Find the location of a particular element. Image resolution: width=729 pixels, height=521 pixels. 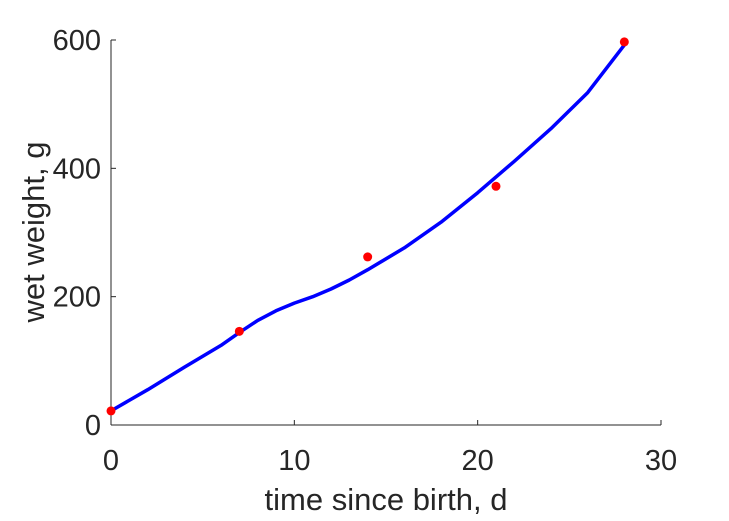

y-tick-label: 0 is located at coordinates (93, 426).